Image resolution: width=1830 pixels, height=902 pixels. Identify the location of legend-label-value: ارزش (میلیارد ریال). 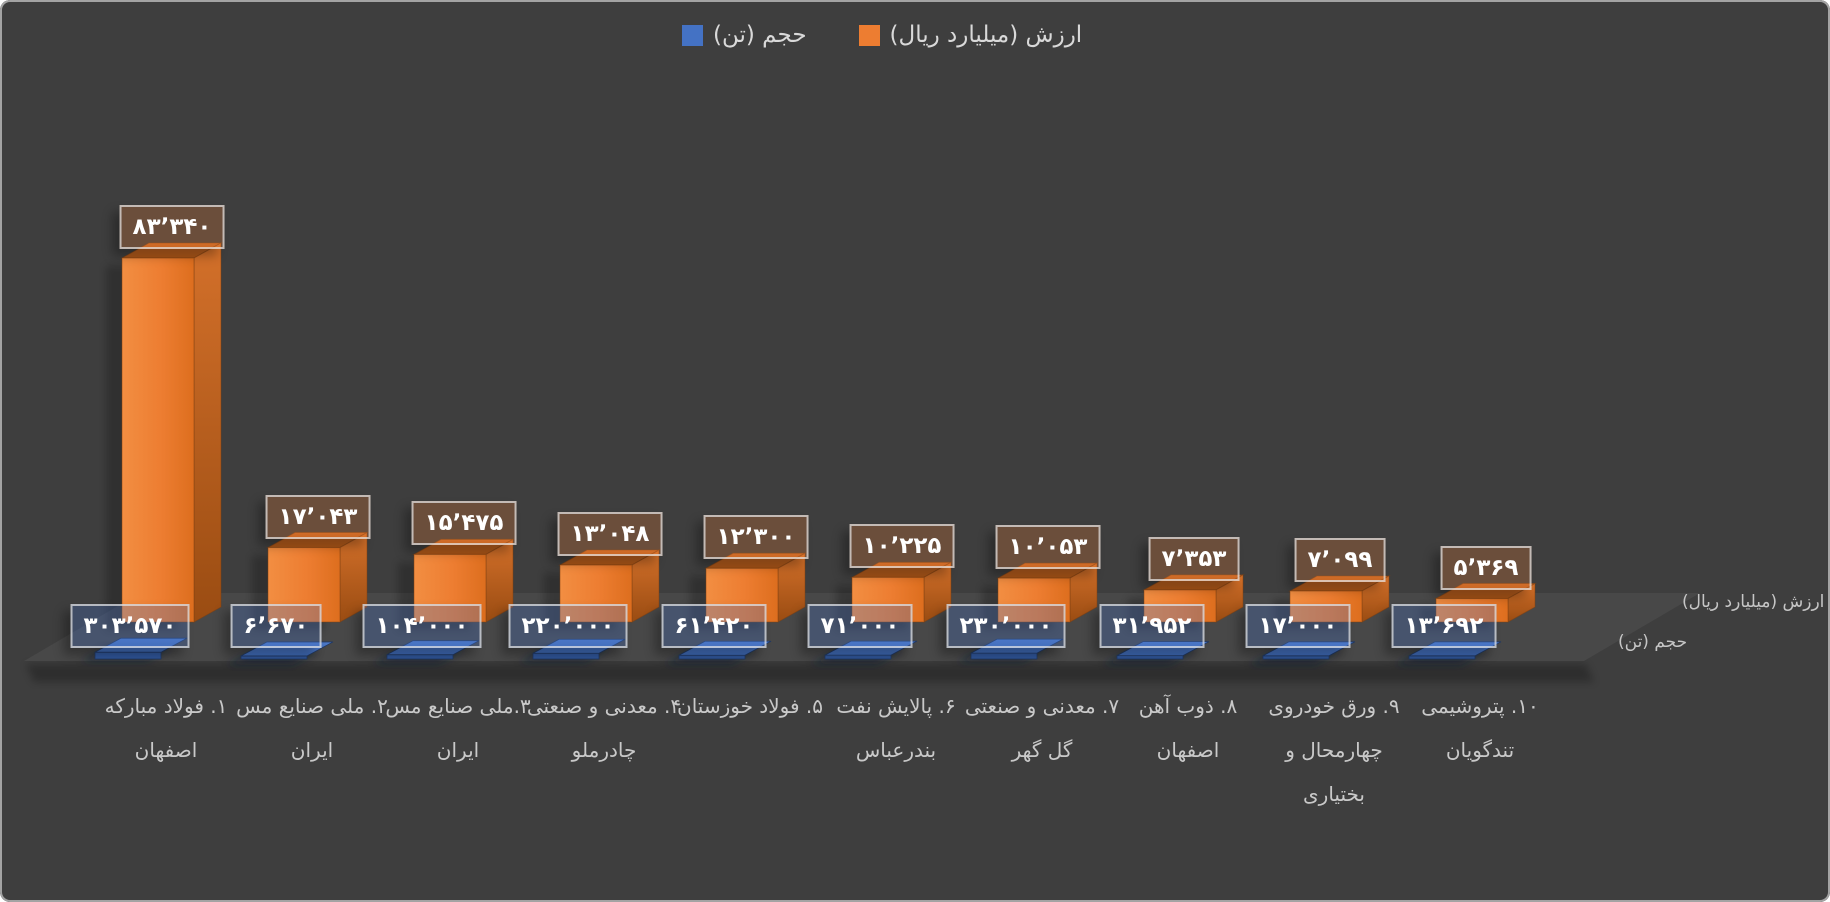
(986, 35).